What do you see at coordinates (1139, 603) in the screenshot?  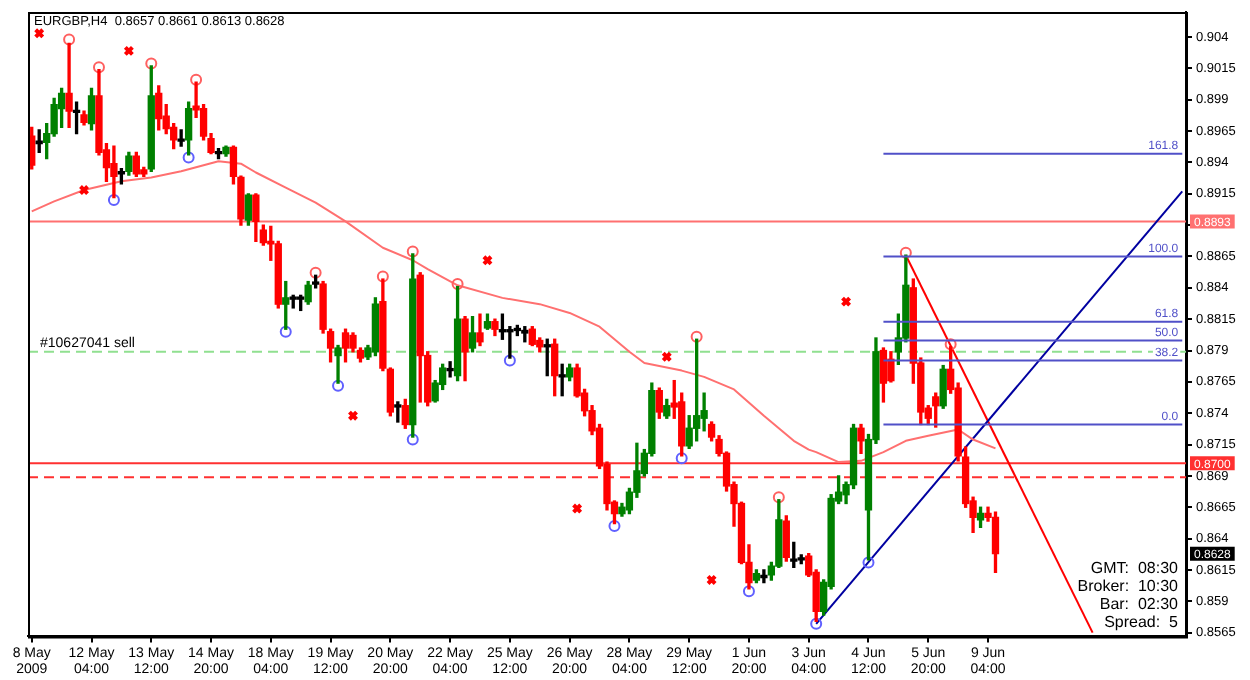 I see `annotation: Bar: 02:30` at bounding box center [1139, 603].